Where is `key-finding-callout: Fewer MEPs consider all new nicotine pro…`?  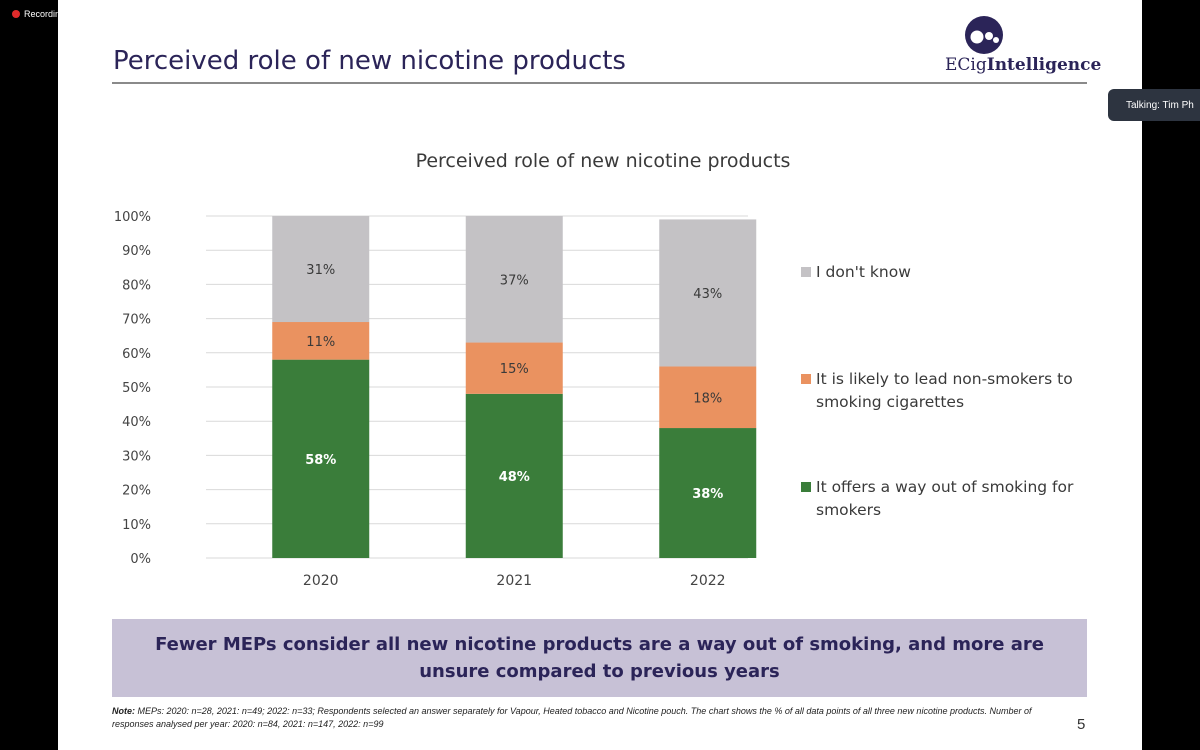
key-finding-callout: Fewer MEPs consider all new nicotine pro… is located at coordinates (599, 658).